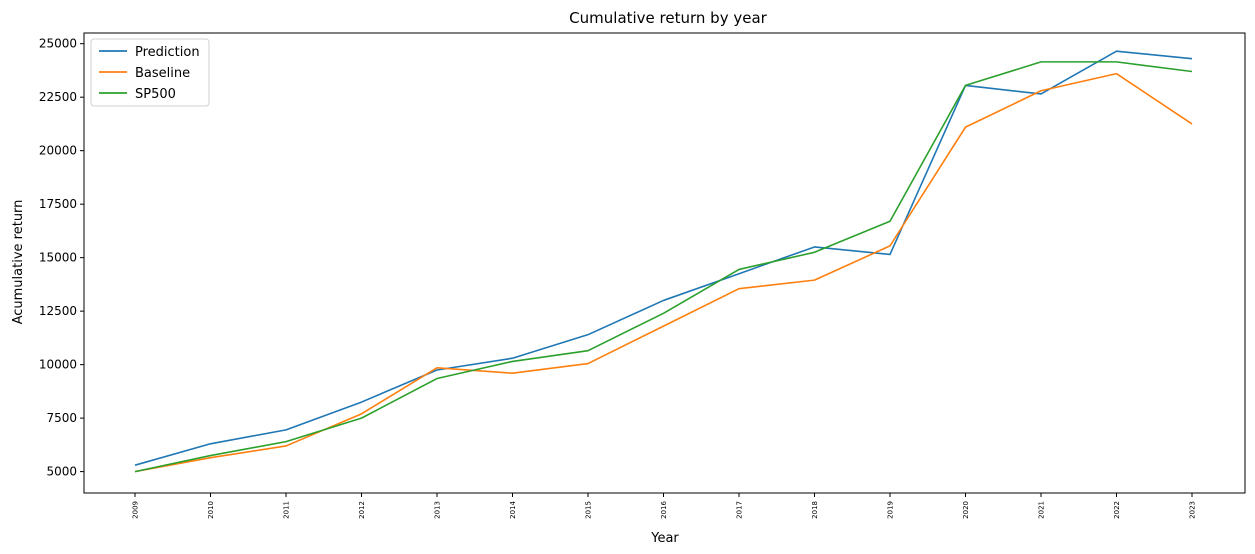 This screenshot has width=1255, height=554. Describe the element at coordinates (58, 365) in the screenshot. I see `y-tick-label: 10000` at that location.